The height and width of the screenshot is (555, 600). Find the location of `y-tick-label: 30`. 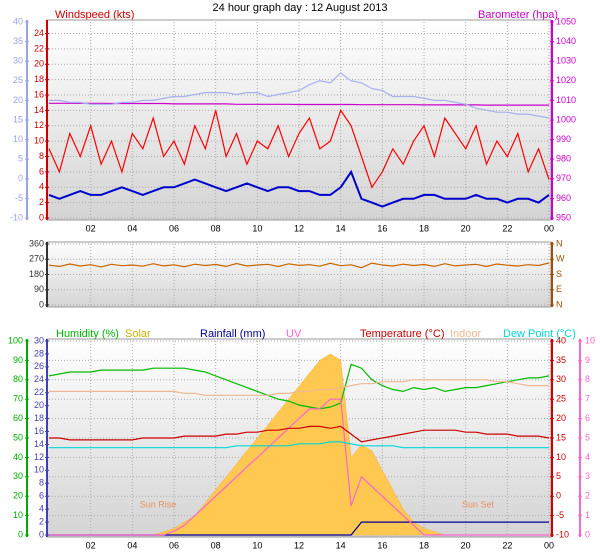

y-tick-label: 30 is located at coordinates (18, 476).